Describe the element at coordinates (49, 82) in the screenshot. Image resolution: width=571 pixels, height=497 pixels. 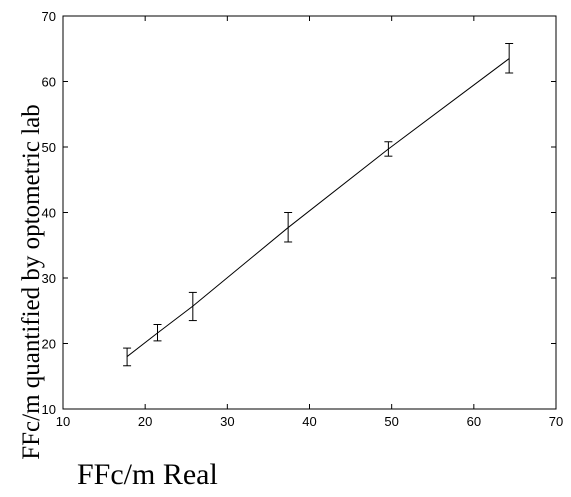
I see `y-tick-label: 60` at that location.